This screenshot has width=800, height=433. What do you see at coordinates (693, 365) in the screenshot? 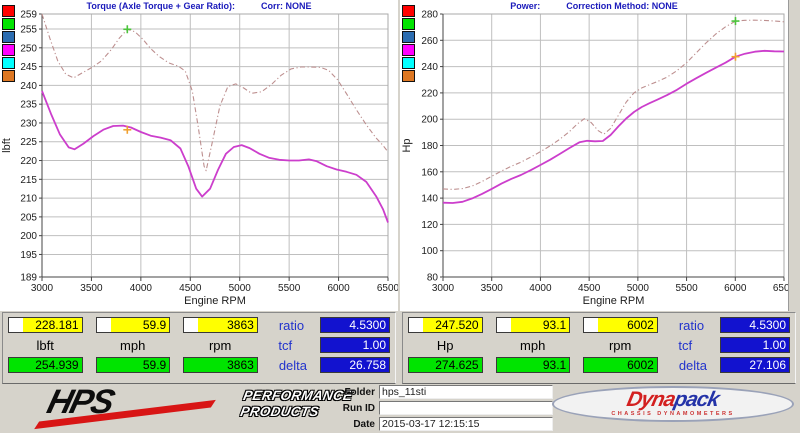
I see `delta-label: delta` at bounding box center [693, 365].